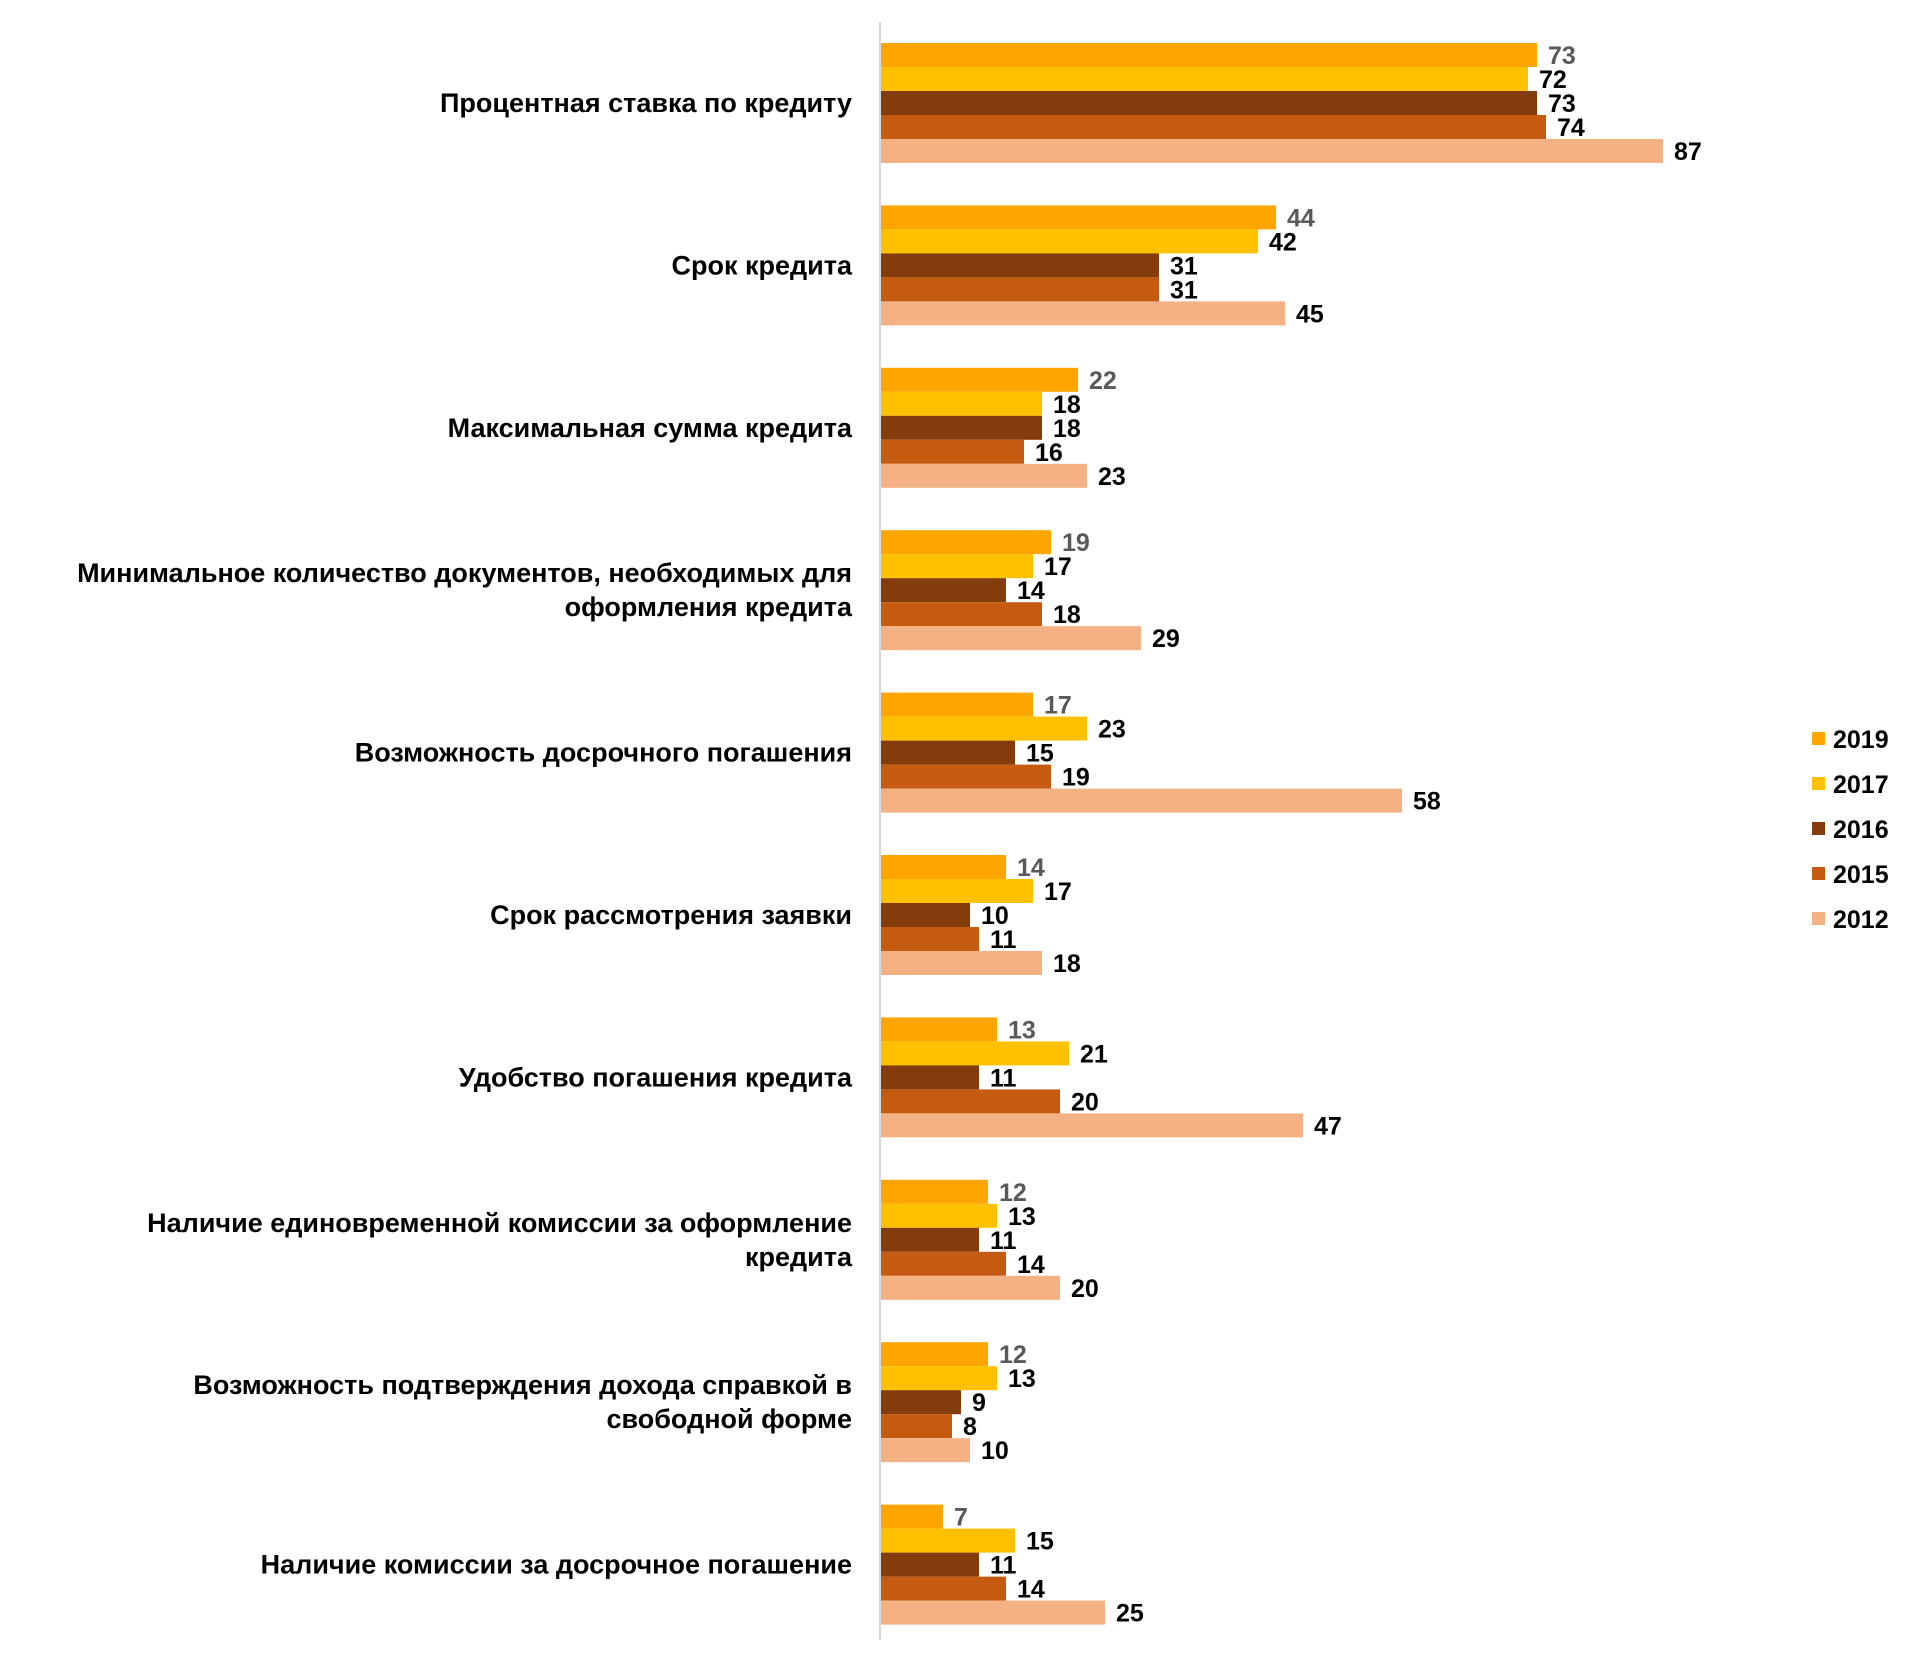 This screenshot has width=1919, height=1662. What do you see at coordinates (1076, 778) in the screenshot?
I see `data-label-2015-cat-4: 19` at bounding box center [1076, 778].